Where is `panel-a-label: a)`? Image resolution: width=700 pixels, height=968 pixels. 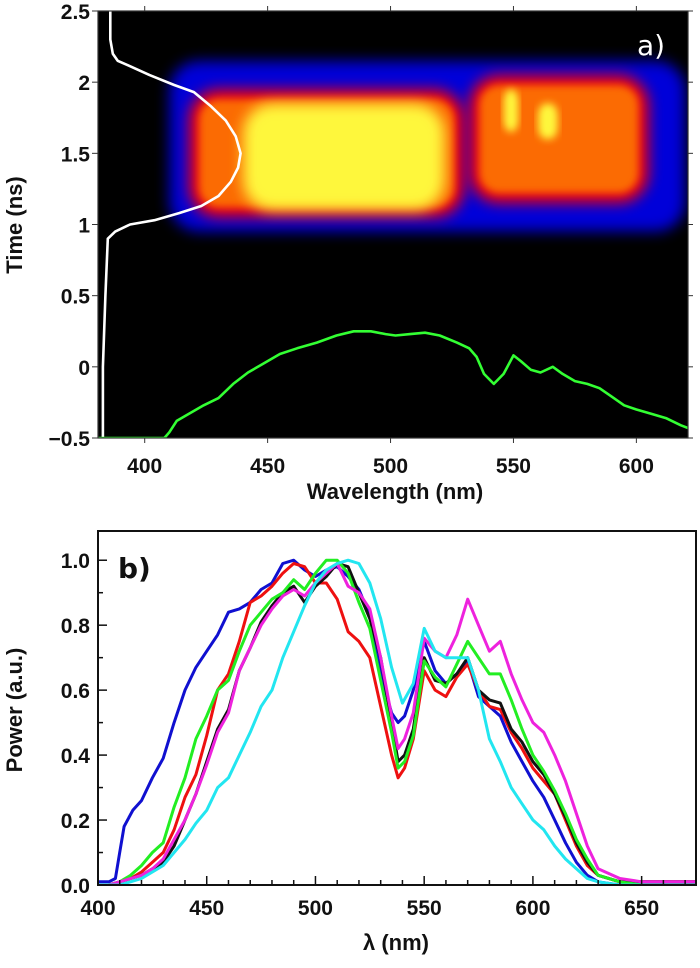
panel-a-label: a) is located at coordinates (651, 45).